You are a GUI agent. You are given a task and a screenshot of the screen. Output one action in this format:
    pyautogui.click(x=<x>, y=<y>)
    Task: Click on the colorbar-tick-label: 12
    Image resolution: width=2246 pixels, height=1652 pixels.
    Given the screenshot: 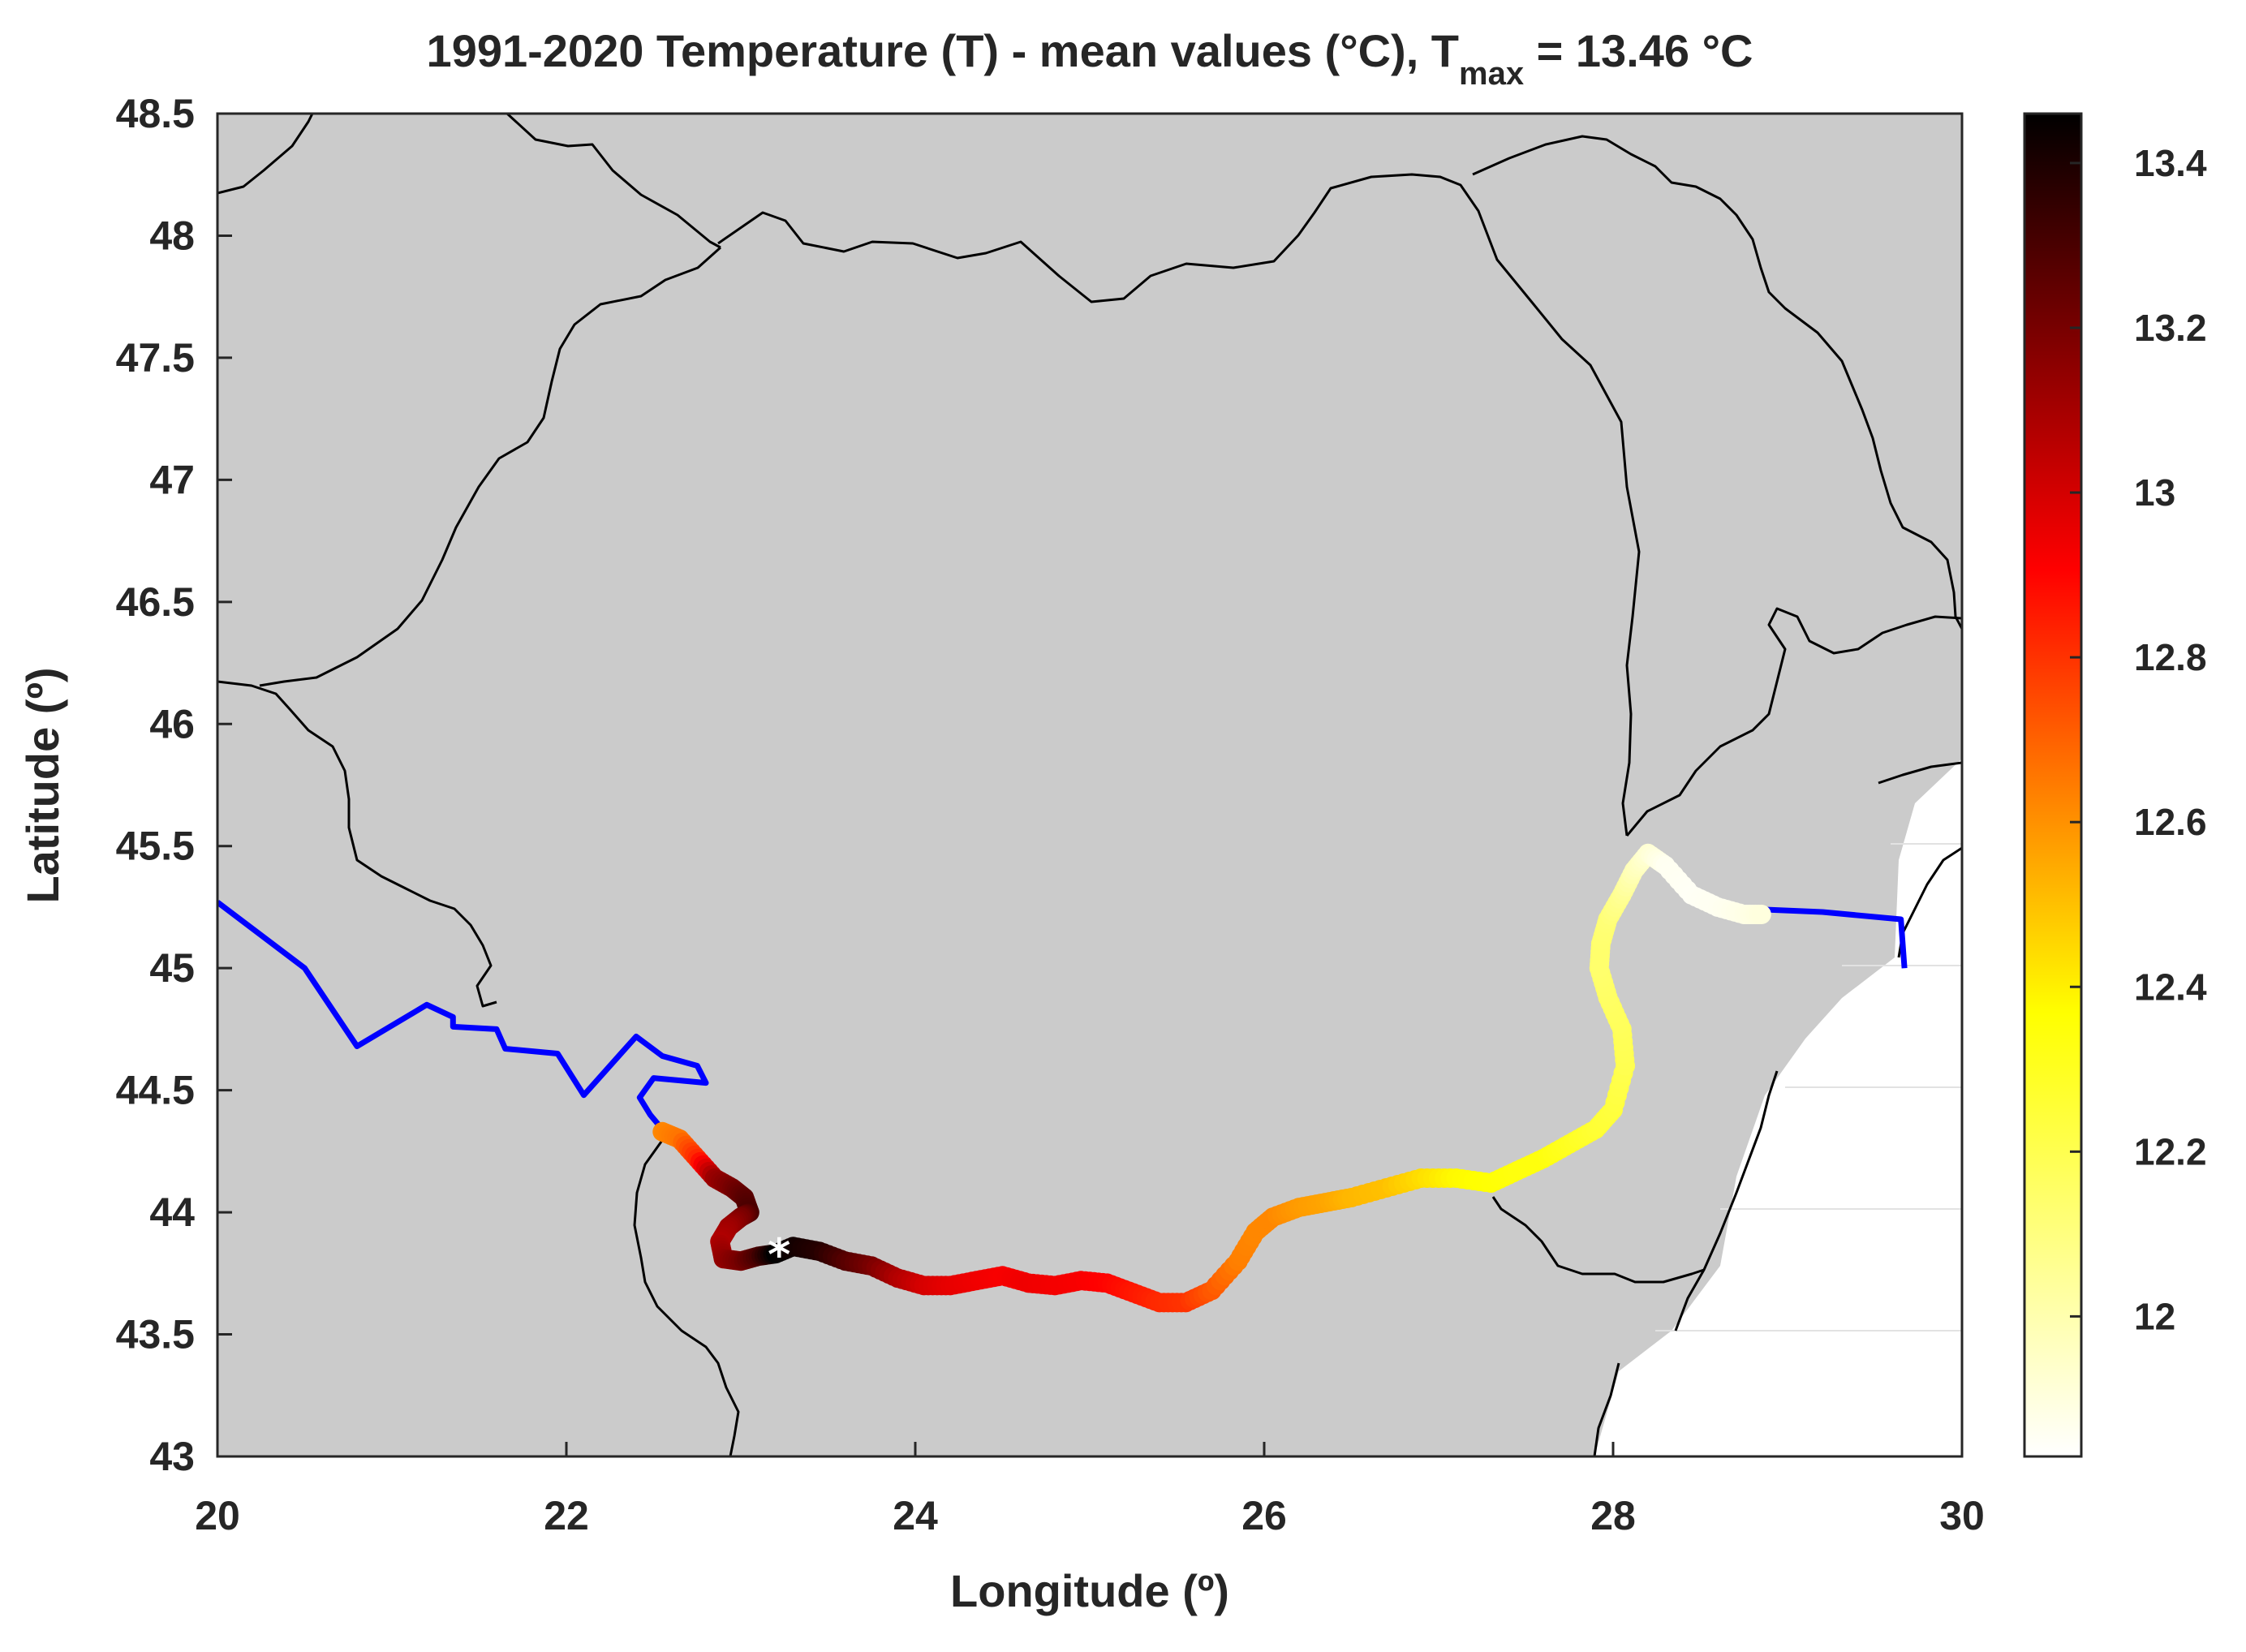 What is the action you would take?
    pyautogui.click(x=2154, y=1316)
    